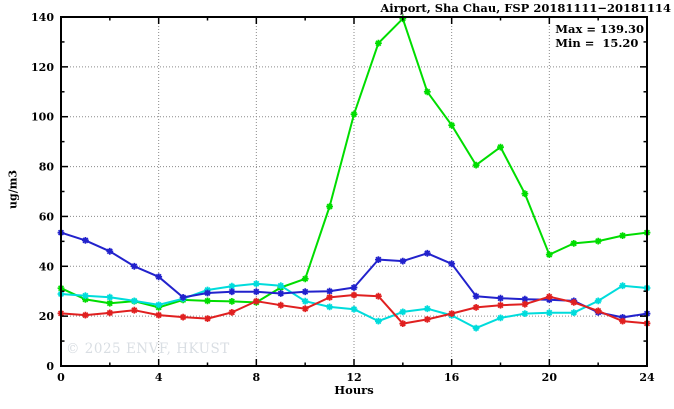 The width and height of the screenshot is (674, 409). Describe the element at coordinates (50, 366) in the screenshot. I see `y-tick-label: 0` at that location.